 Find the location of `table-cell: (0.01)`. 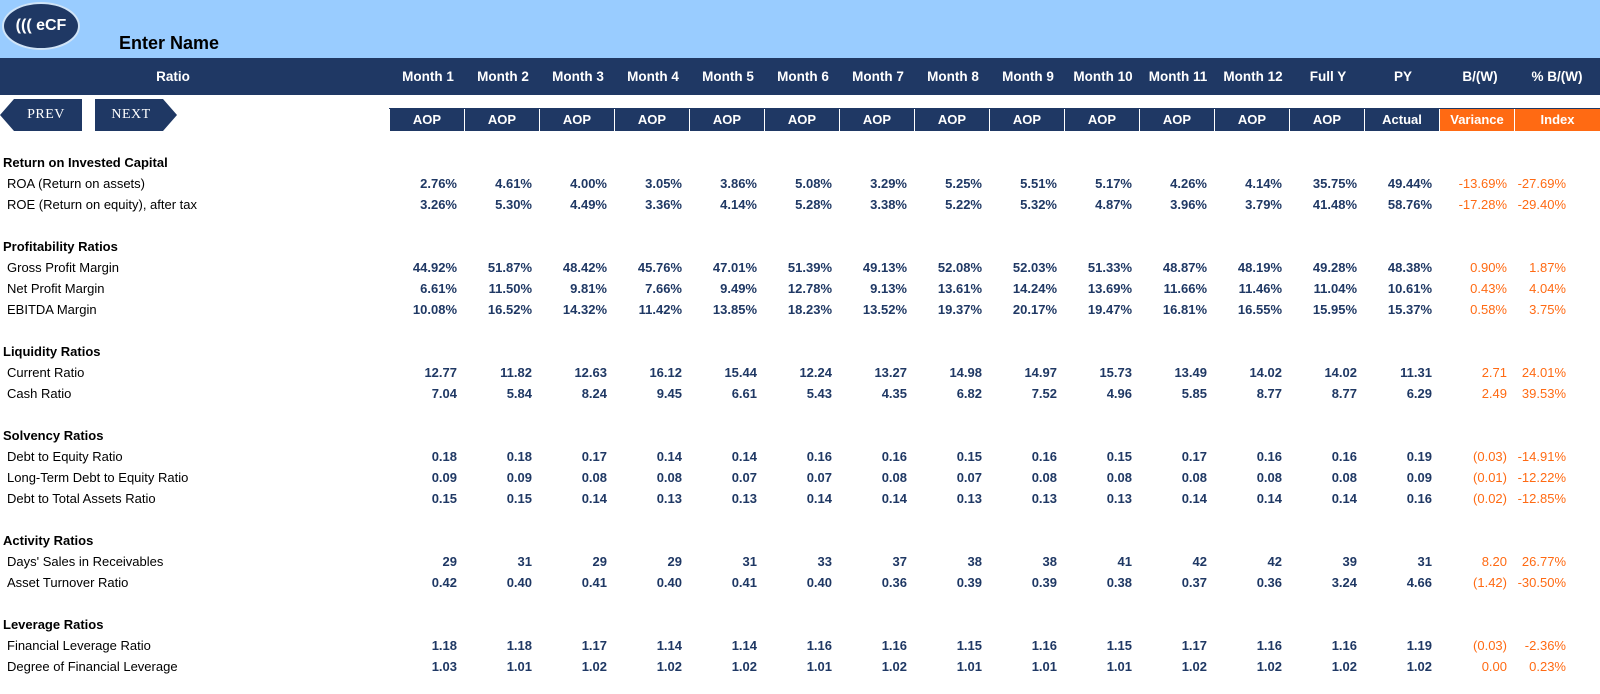

table-cell: (0.01) is located at coordinates (1490, 477).